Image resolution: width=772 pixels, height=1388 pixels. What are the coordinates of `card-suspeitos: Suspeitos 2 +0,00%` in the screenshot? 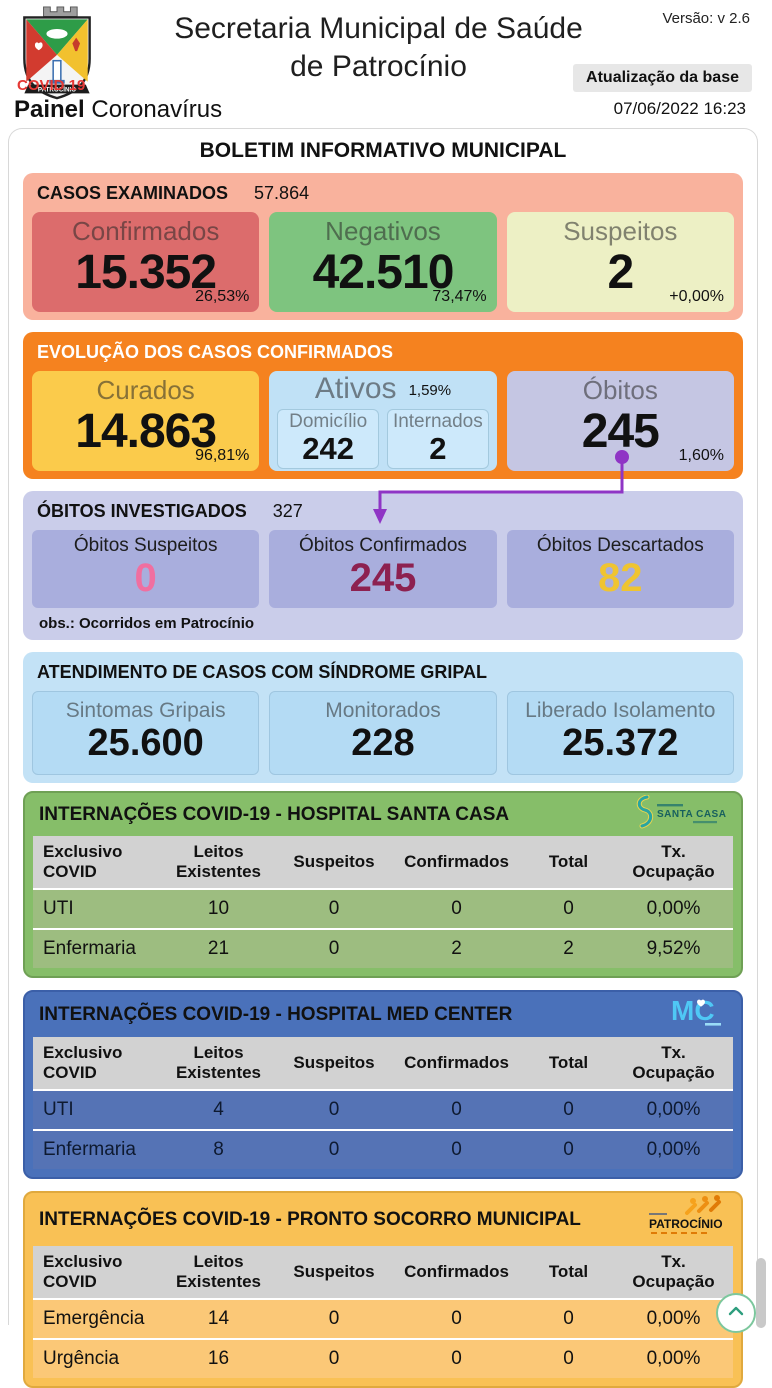 It's located at (620, 262).